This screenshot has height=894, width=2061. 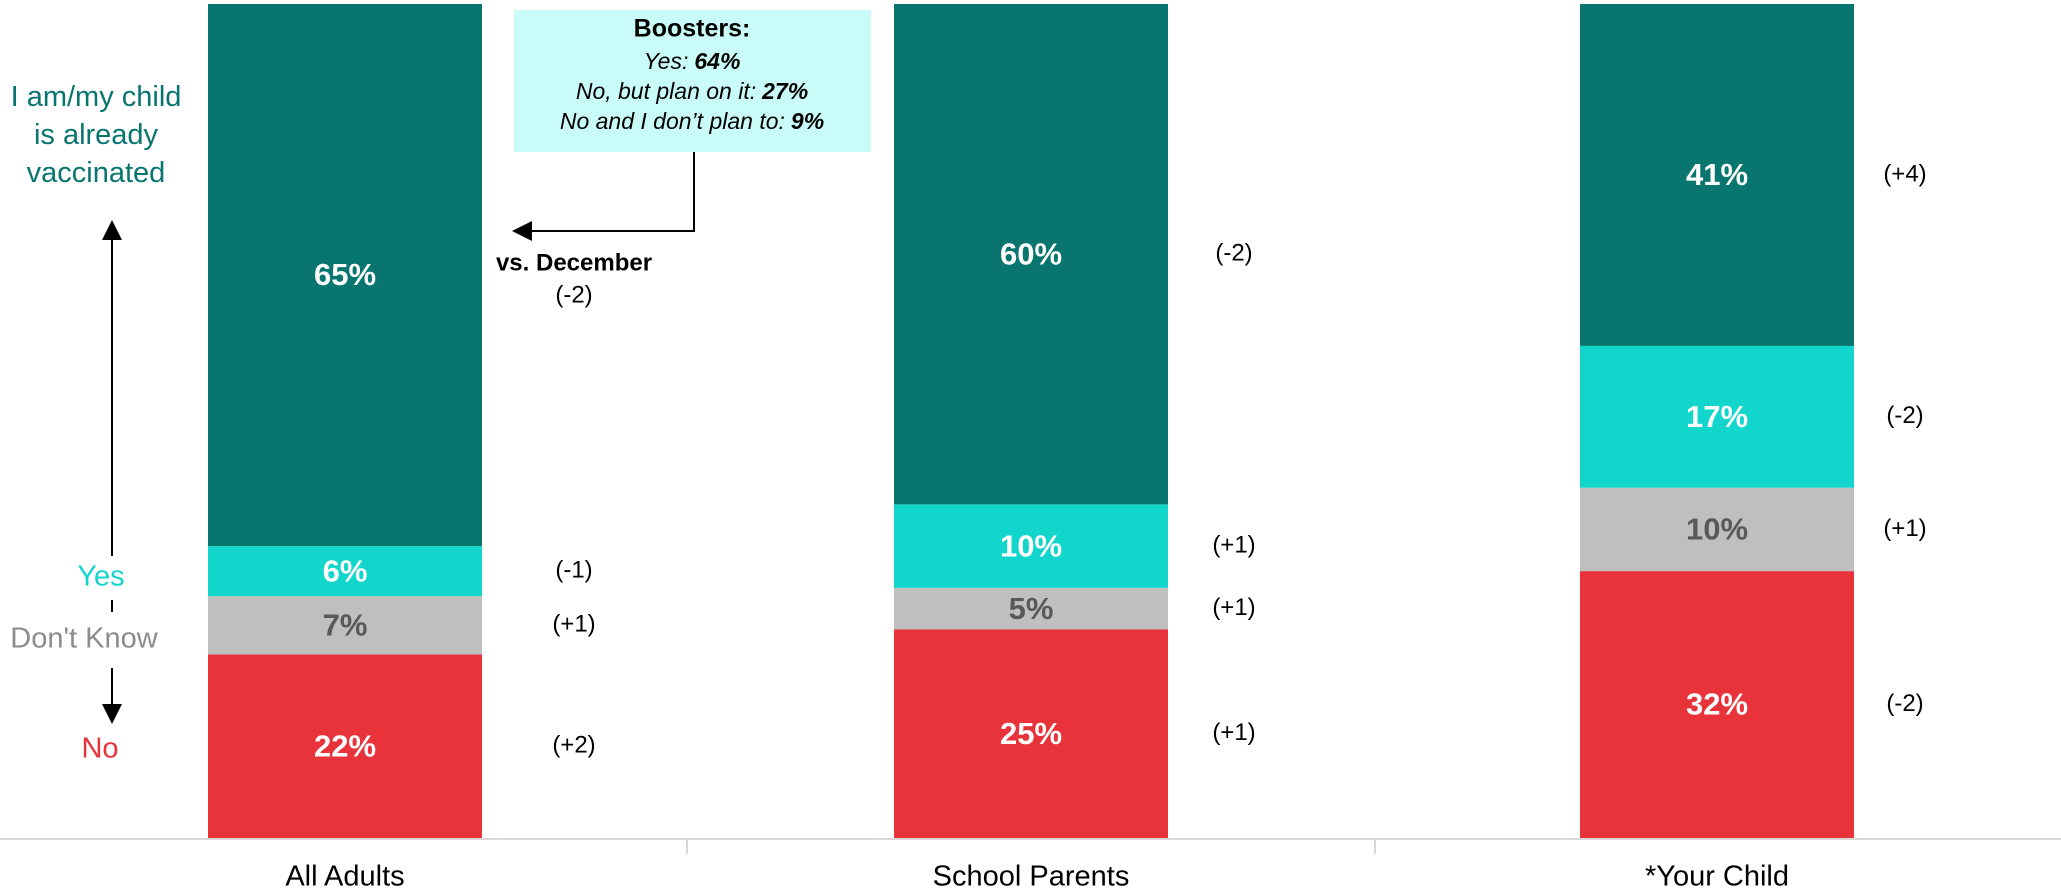 What do you see at coordinates (666, 91) in the screenshot?
I see `annotation-line-label: No, but plan on it:` at bounding box center [666, 91].